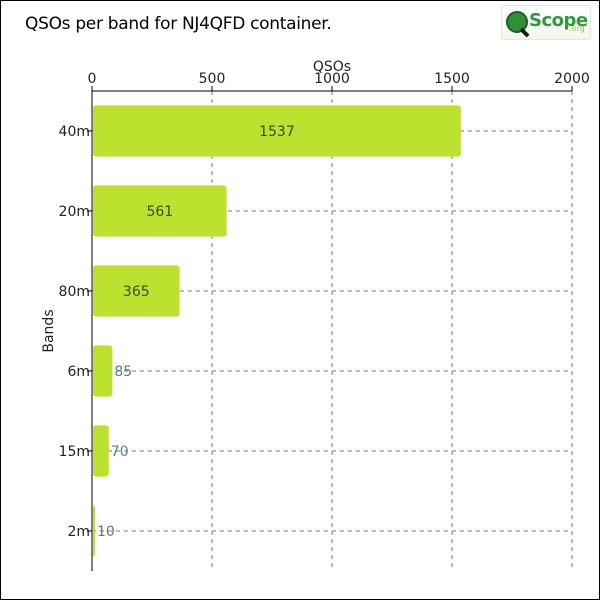 The height and width of the screenshot is (600, 600). Describe the element at coordinates (101, 451) in the screenshot. I see `bar-15m` at that location.